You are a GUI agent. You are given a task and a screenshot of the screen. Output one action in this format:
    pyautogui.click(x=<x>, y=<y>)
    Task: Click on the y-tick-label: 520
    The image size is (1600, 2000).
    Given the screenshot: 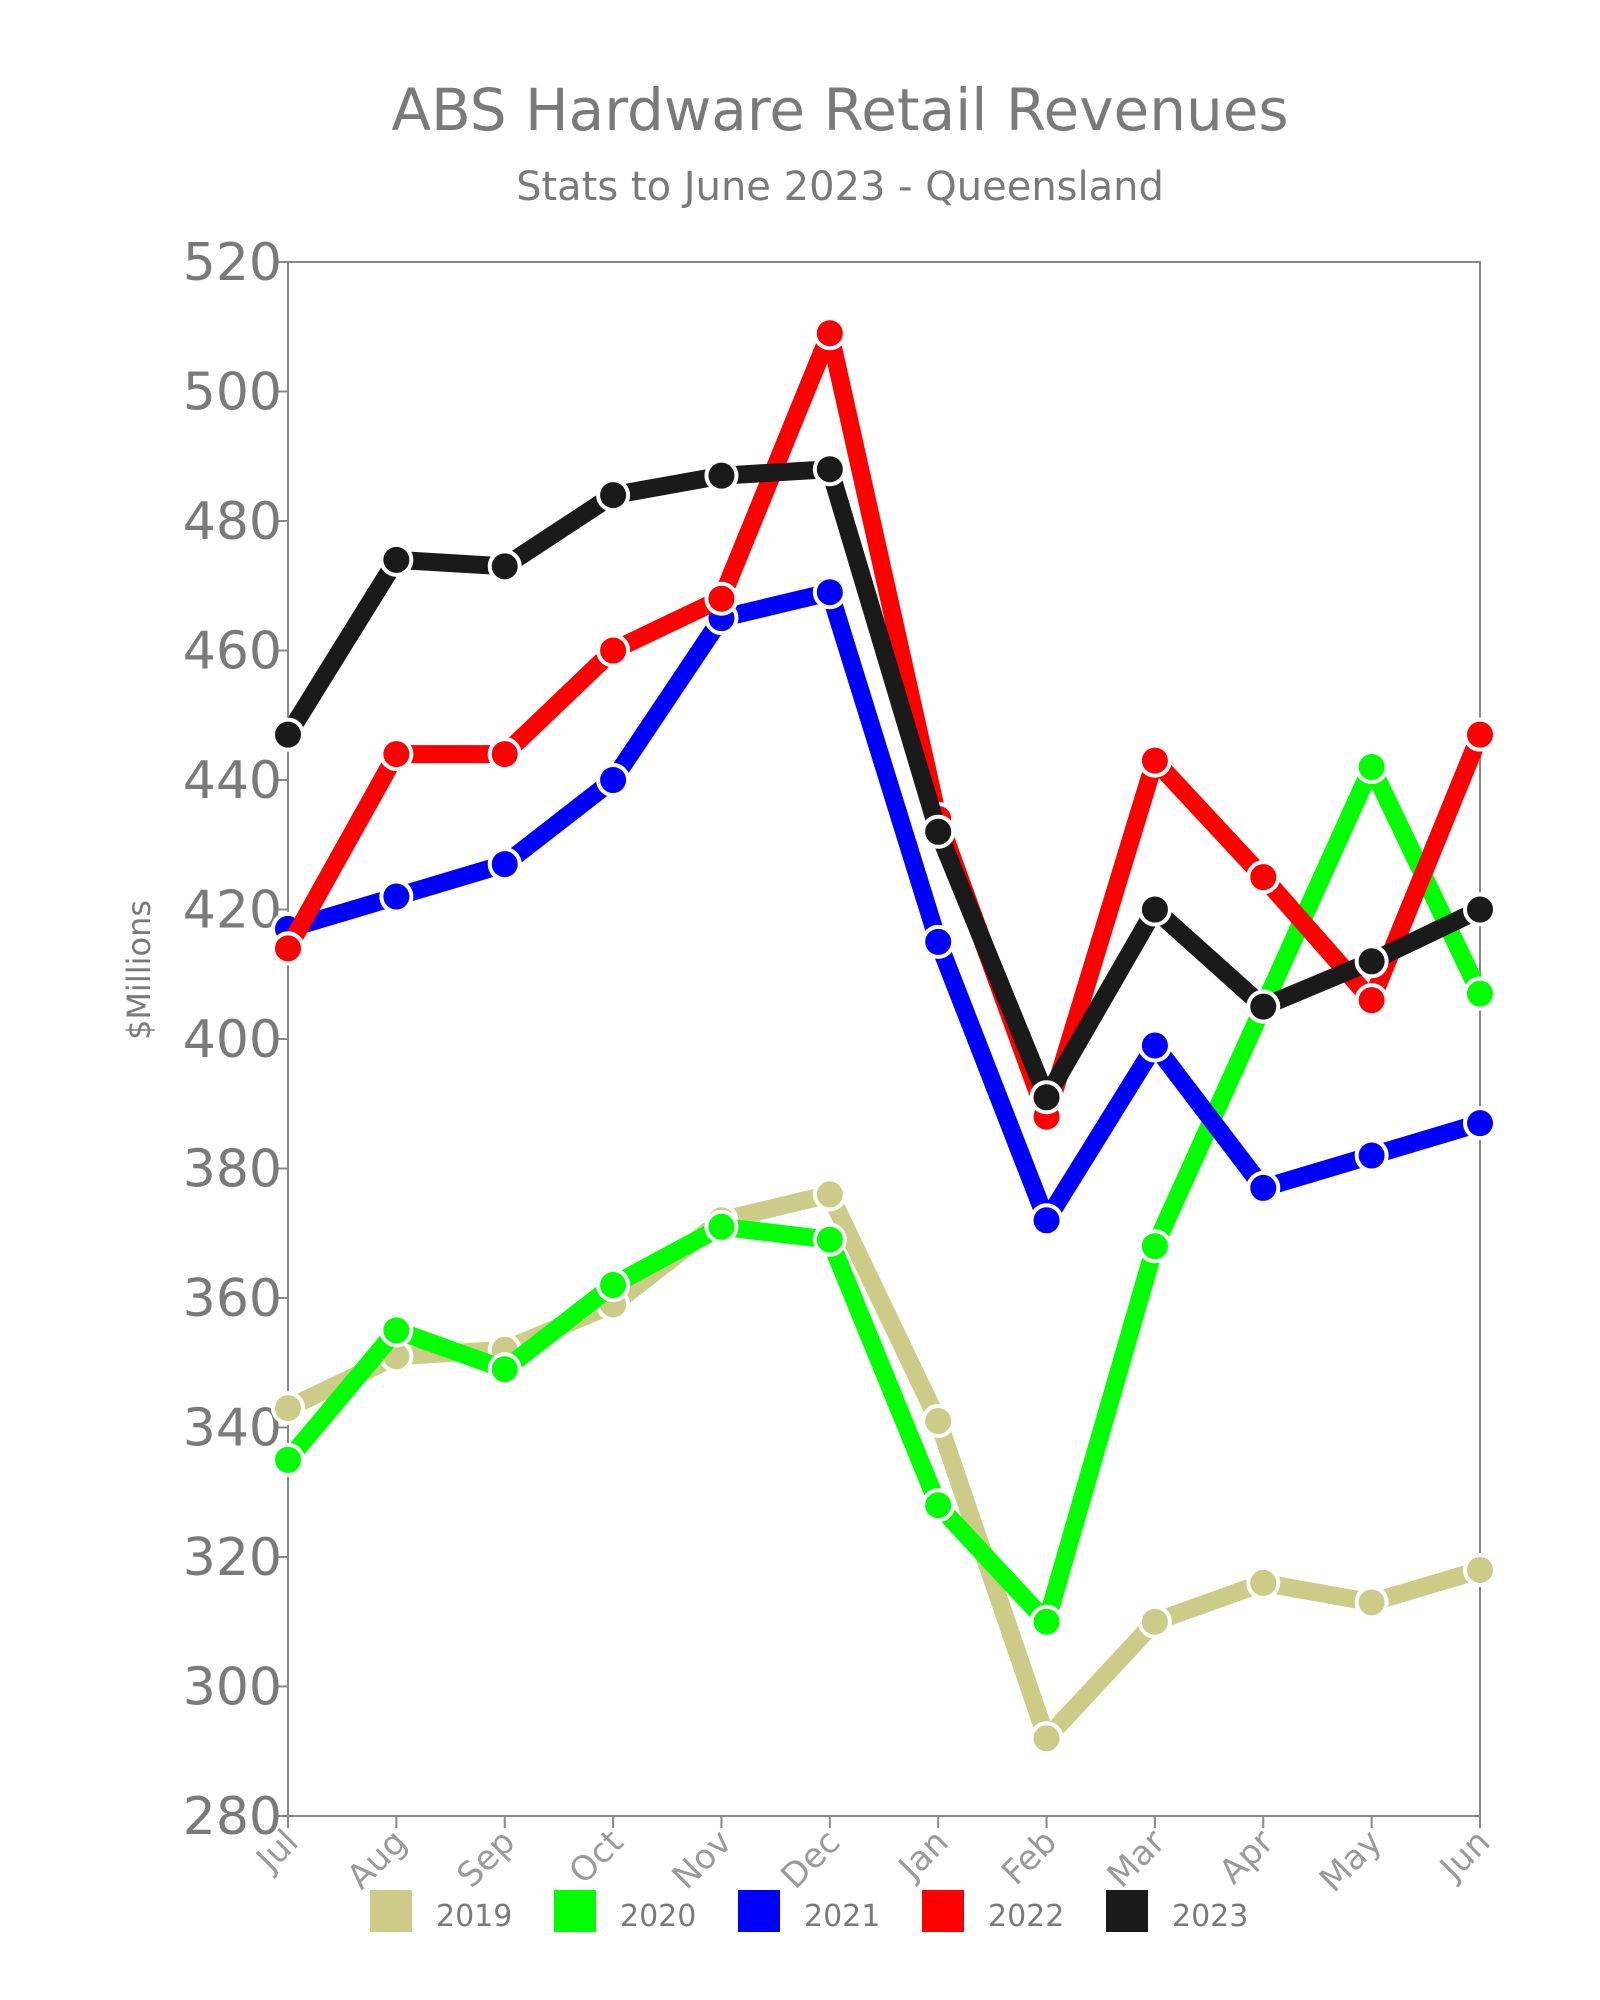 What is the action you would take?
    pyautogui.click(x=232, y=263)
    